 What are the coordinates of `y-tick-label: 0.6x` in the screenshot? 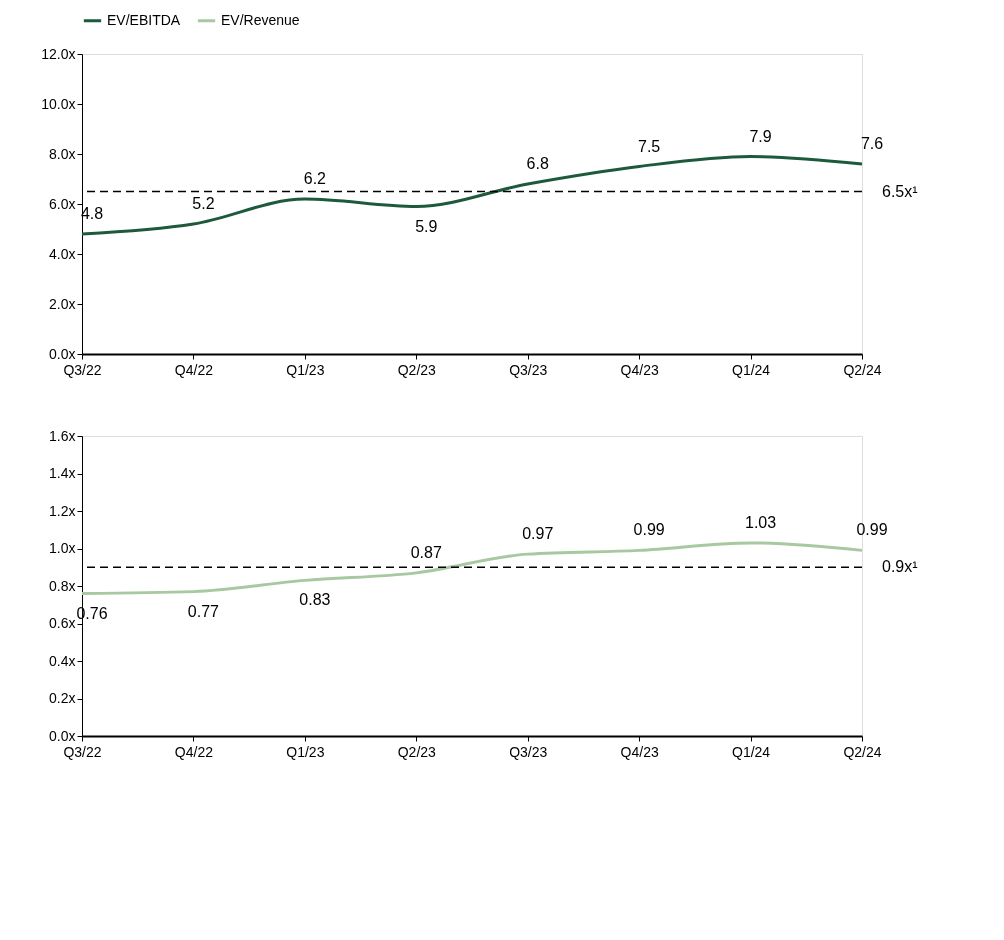 It's located at (62, 623).